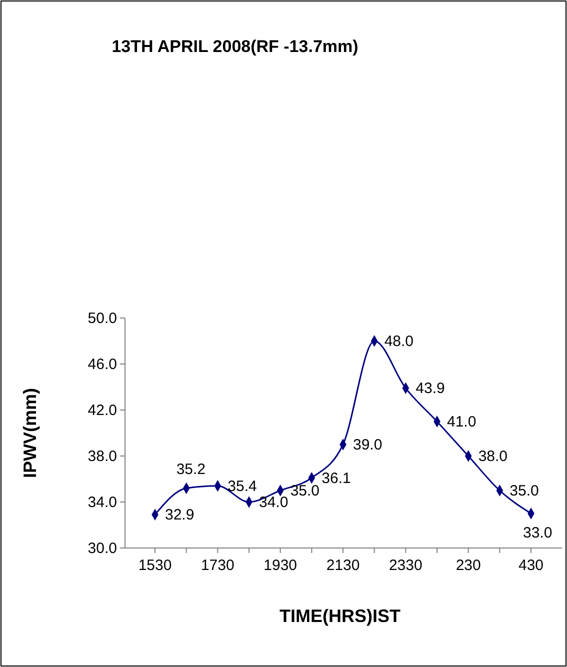 The image size is (567, 667). What do you see at coordinates (102, 318) in the screenshot?
I see `y-tick-label: 50.0` at bounding box center [102, 318].